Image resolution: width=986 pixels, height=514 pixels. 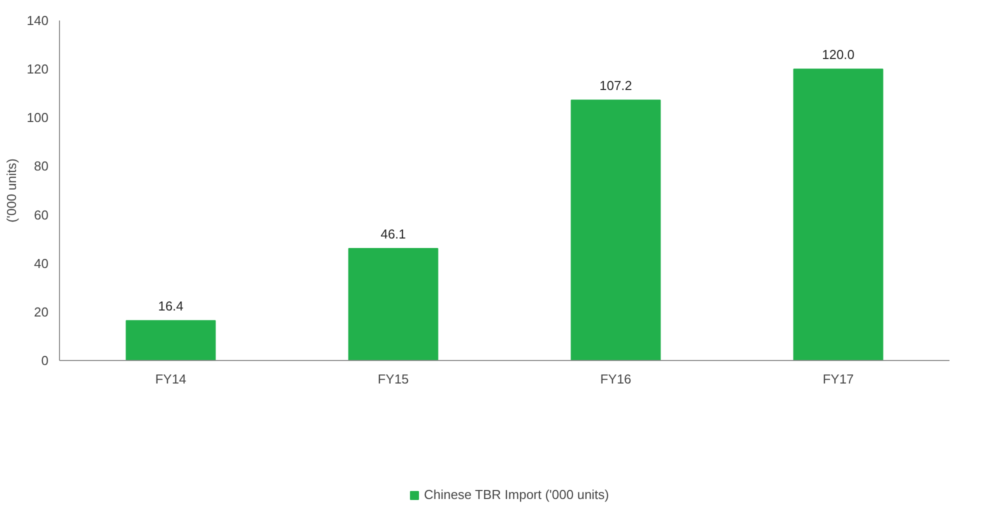 What do you see at coordinates (393, 379) in the screenshot?
I see `x-tick-label: FY15` at bounding box center [393, 379].